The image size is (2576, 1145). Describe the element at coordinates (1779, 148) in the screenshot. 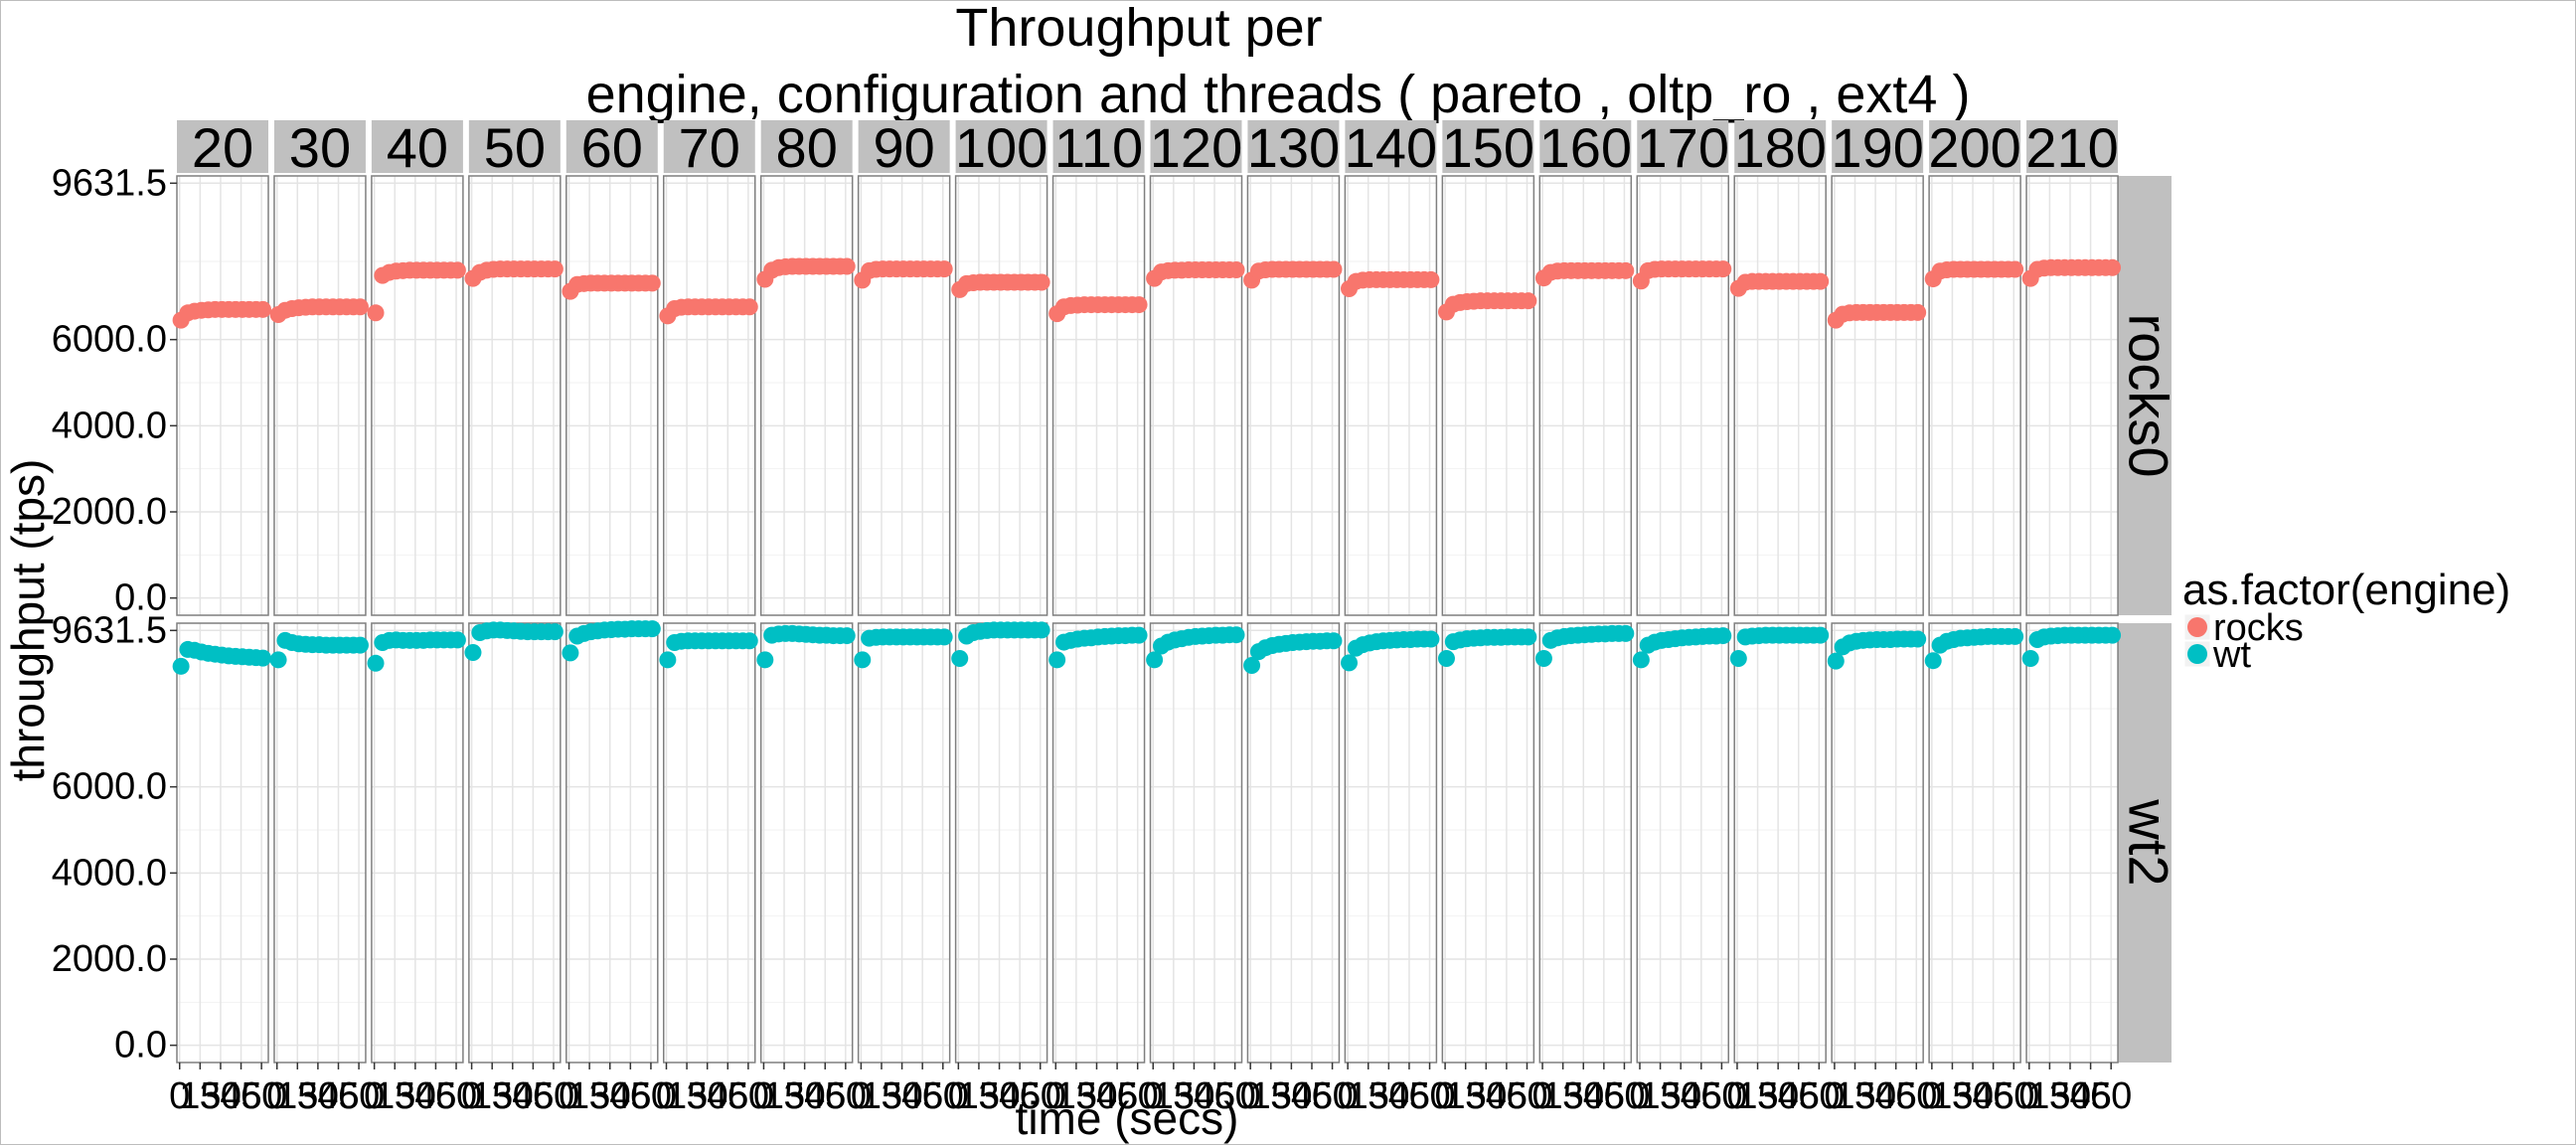

I see `facet-strip-label: 180` at that location.